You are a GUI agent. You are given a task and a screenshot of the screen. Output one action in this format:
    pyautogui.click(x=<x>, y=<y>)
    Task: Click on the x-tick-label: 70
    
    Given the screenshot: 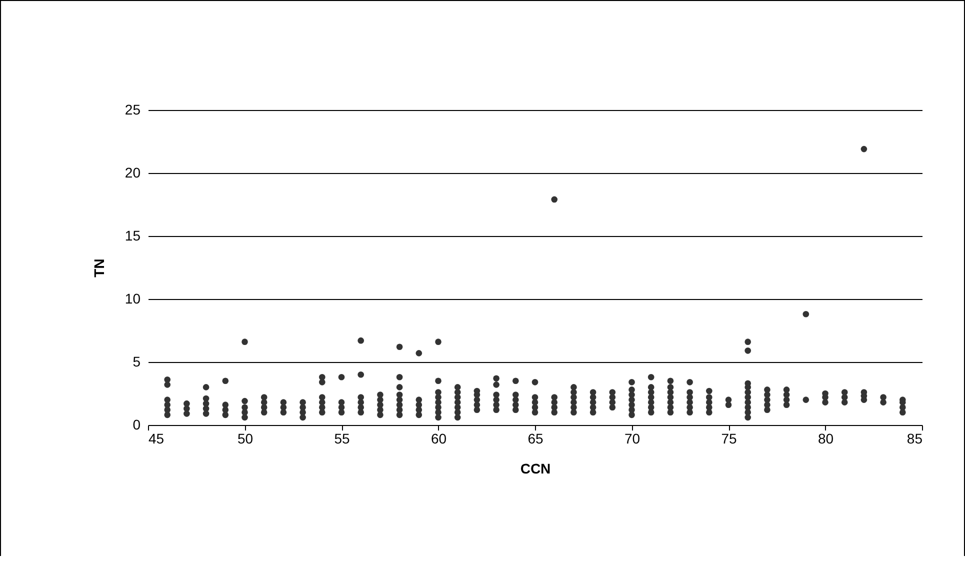 What is the action you would take?
    pyautogui.click(x=632, y=438)
    